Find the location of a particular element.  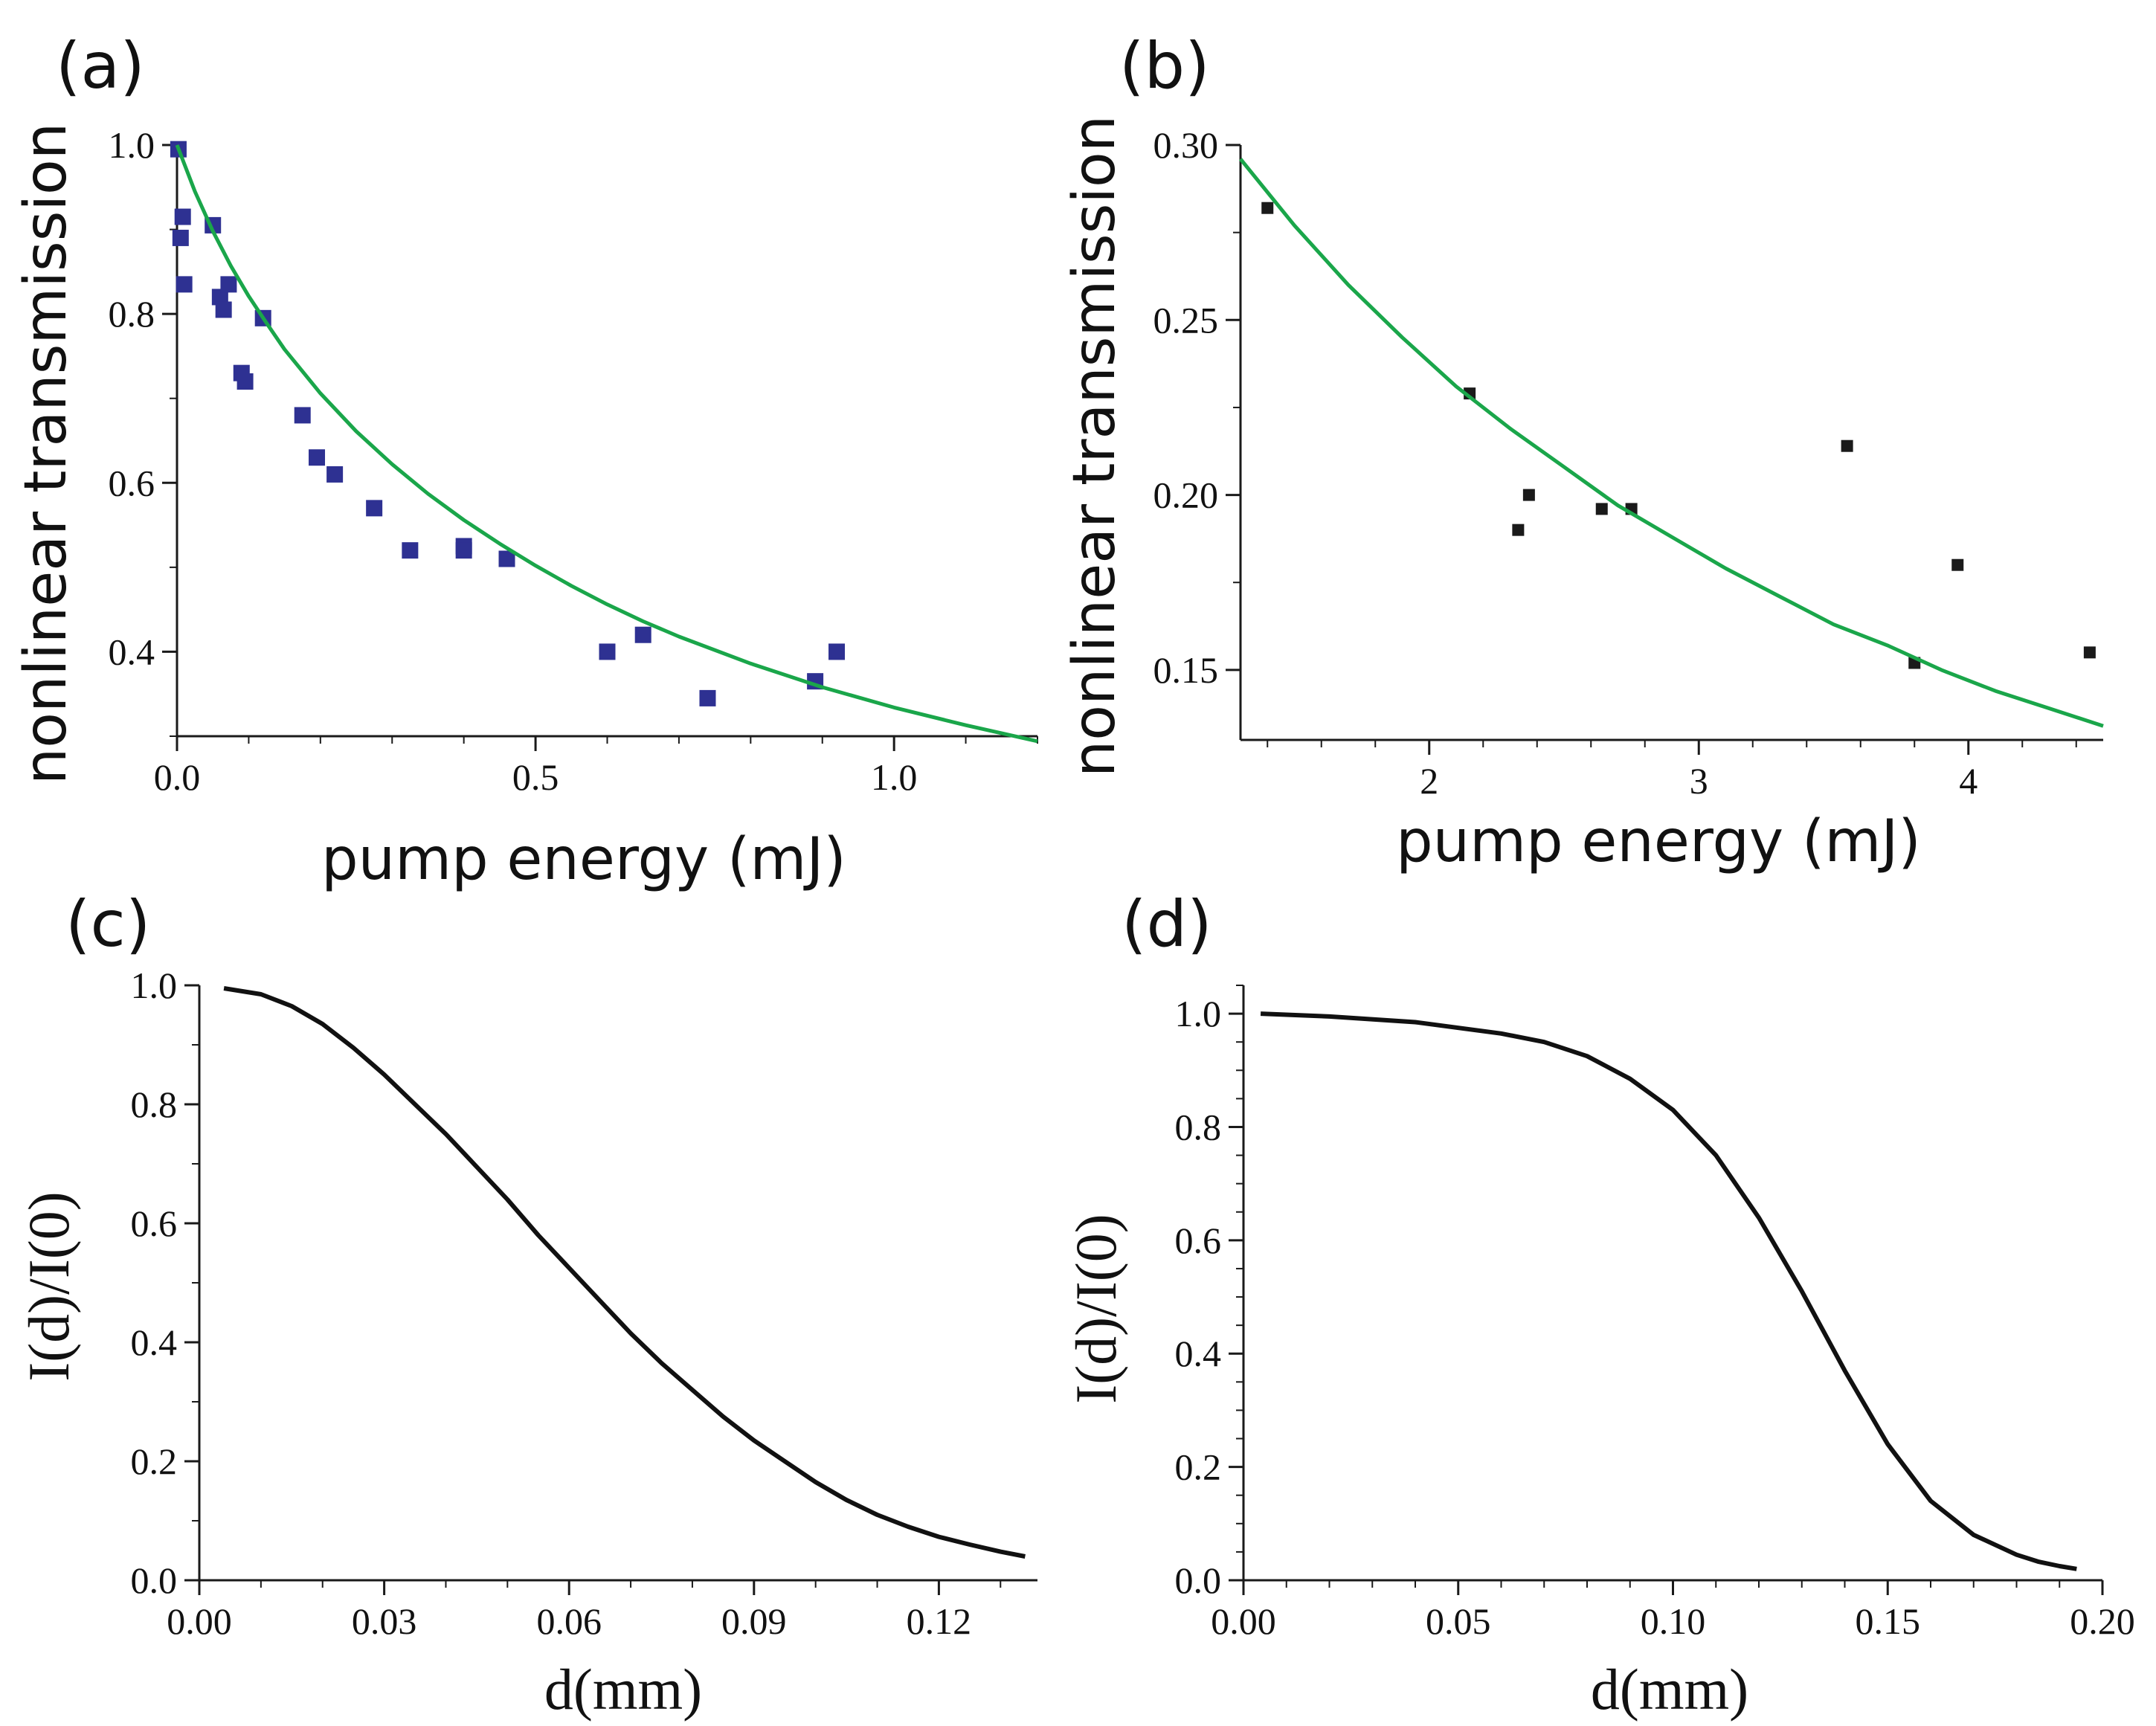

x-tick-label: 4 is located at coordinates (1968, 781).